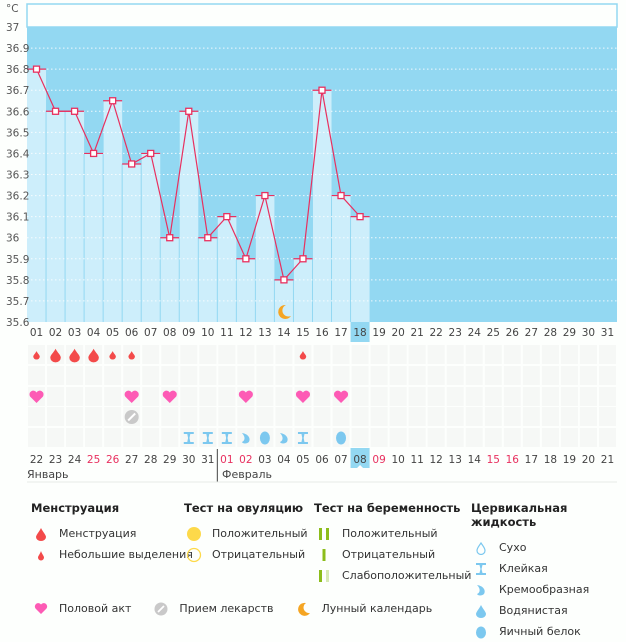 The width and height of the screenshot is (626, 642). What do you see at coordinates (436, 460) in the screenshot?
I see `date-label: 12` at bounding box center [436, 460].